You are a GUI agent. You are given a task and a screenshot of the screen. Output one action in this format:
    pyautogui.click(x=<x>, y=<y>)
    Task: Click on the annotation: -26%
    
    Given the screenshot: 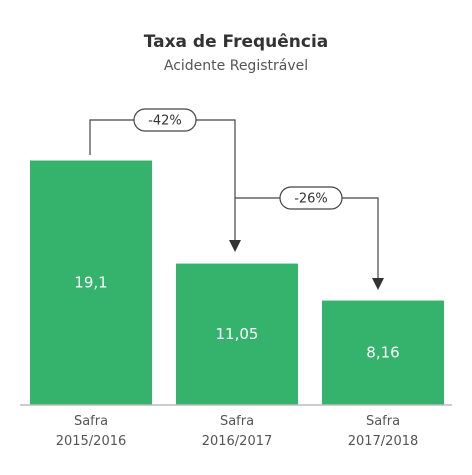 What is the action you would take?
    pyautogui.click(x=311, y=199)
    